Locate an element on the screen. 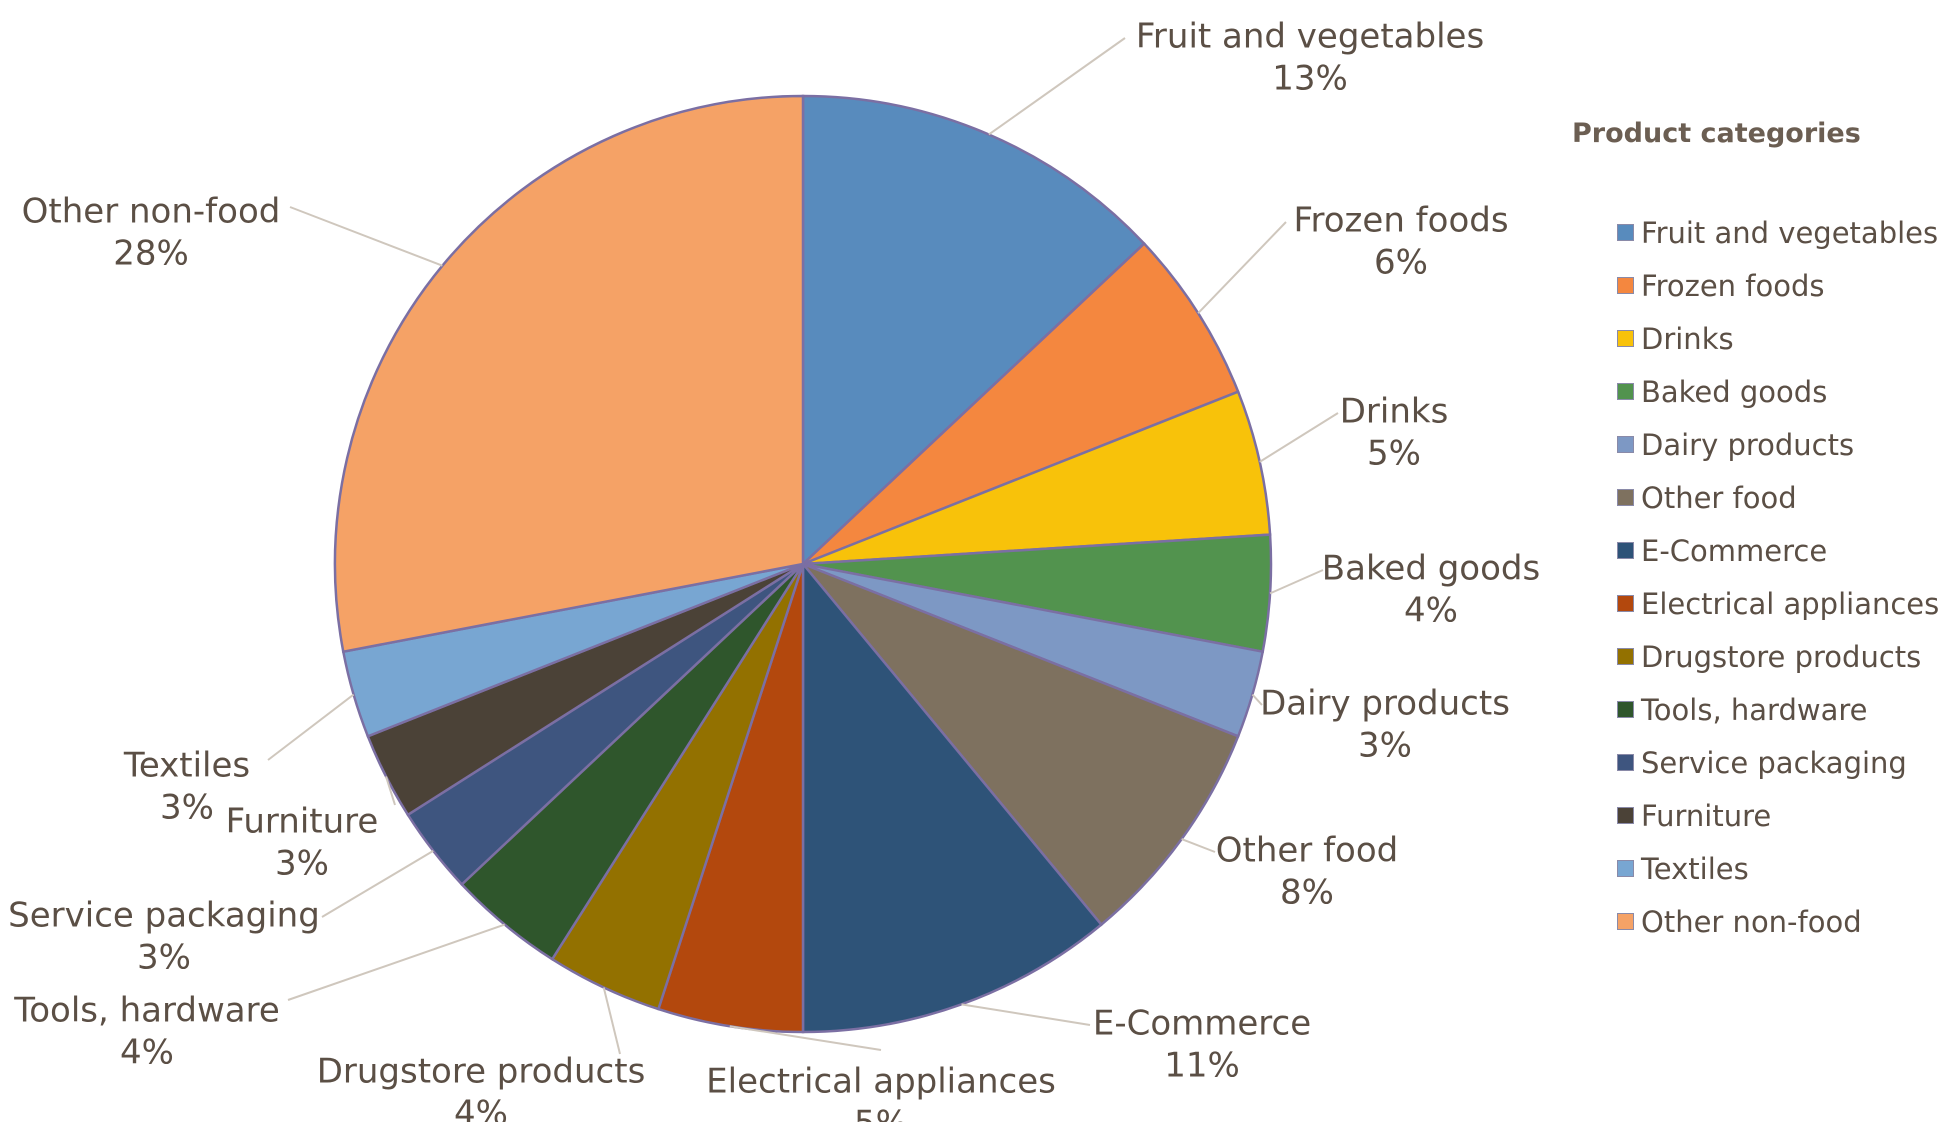  legend-item-other-non-food: Other non-food is located at coordinates (1778, 921).